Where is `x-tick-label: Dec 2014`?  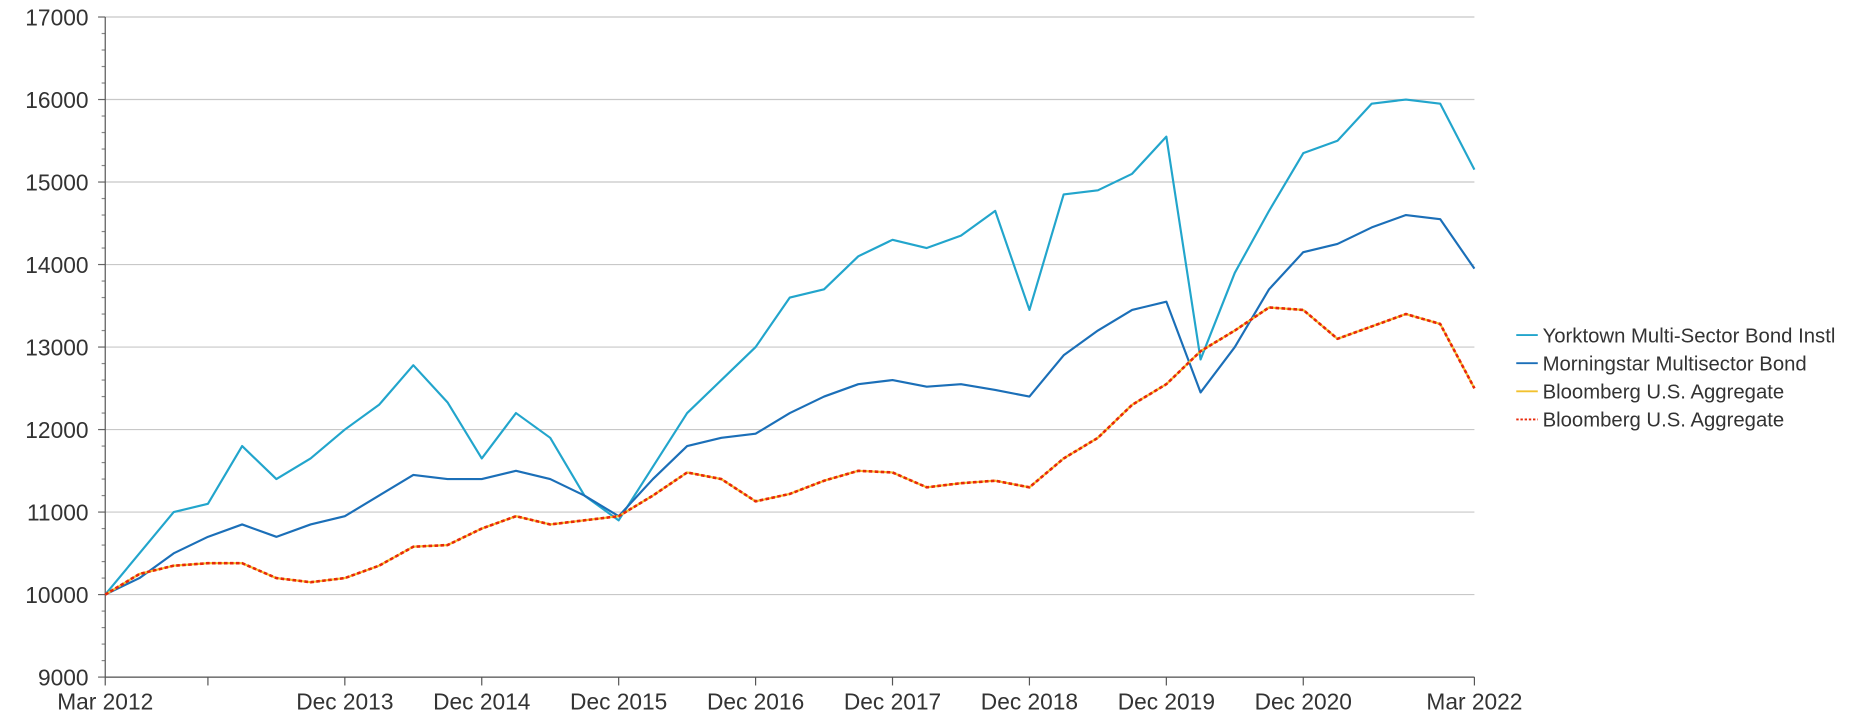
x-tick-label: Dec 2014 is located at coordinates (481, 701).